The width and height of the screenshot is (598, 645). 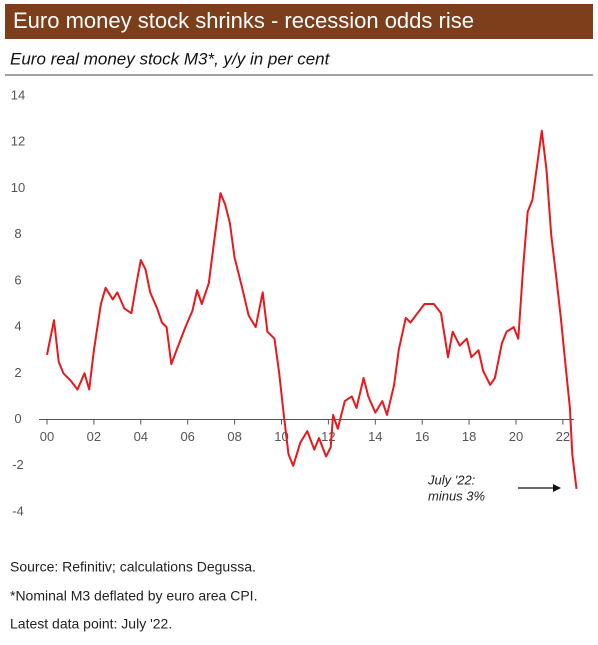 What do you see at coordinates (133, 596) in the screenshot?
I see `note: *Nominal M3 deflated by euro area CPI.` at bounding box center [133, 596].